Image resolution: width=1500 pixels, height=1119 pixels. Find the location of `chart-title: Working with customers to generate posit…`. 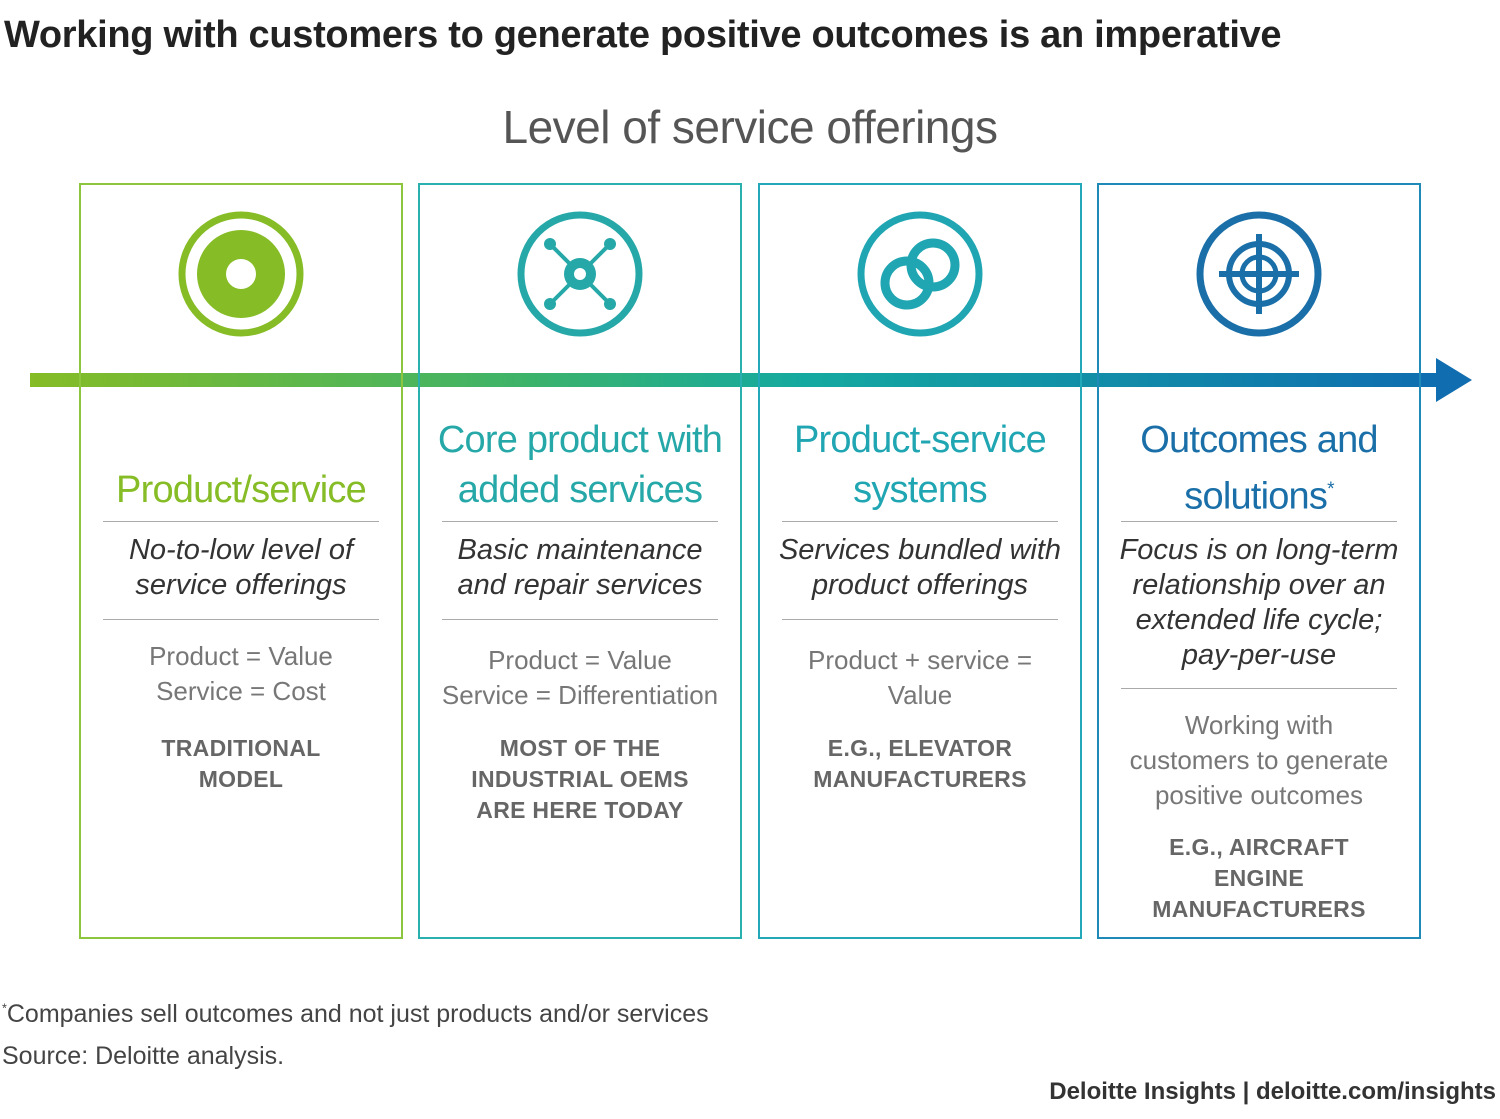

chart-title: Working with customers to generate posit… is located at coordinates (643, 35).